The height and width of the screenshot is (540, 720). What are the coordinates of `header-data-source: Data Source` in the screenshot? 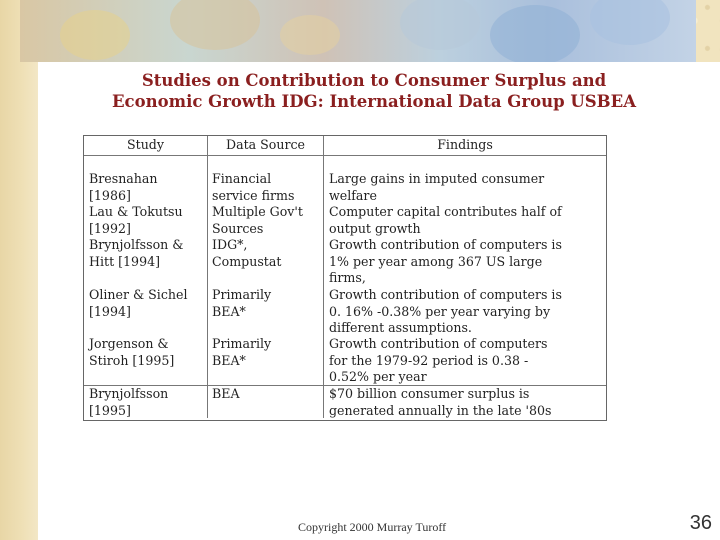 It's located at (265, 144).